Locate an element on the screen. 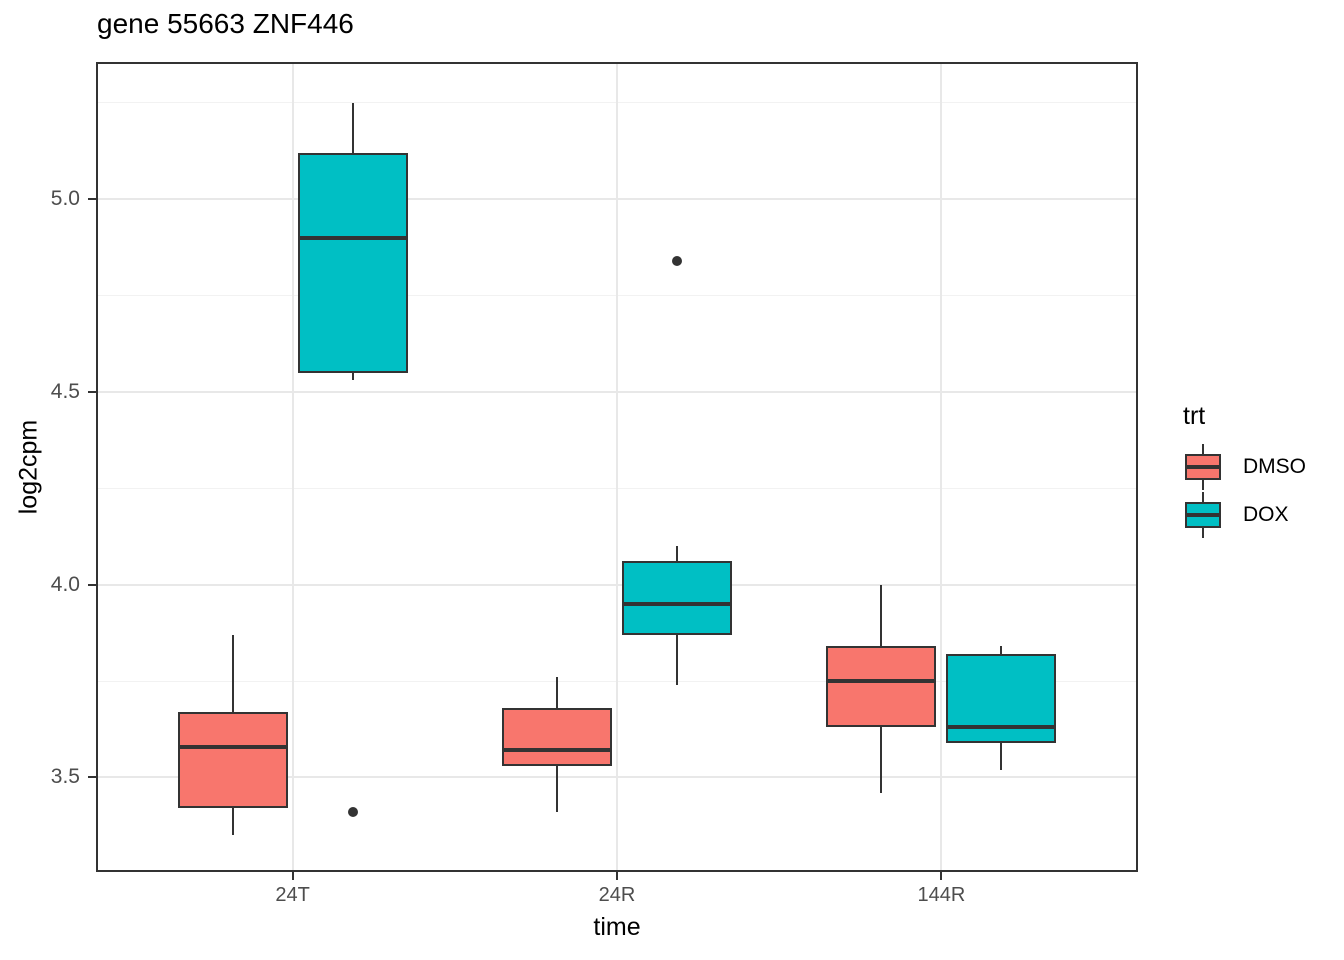 Image resolution: width=1344 pixels, height=960 pixels. box-dmso-24r is located at coordinates (557, 737).